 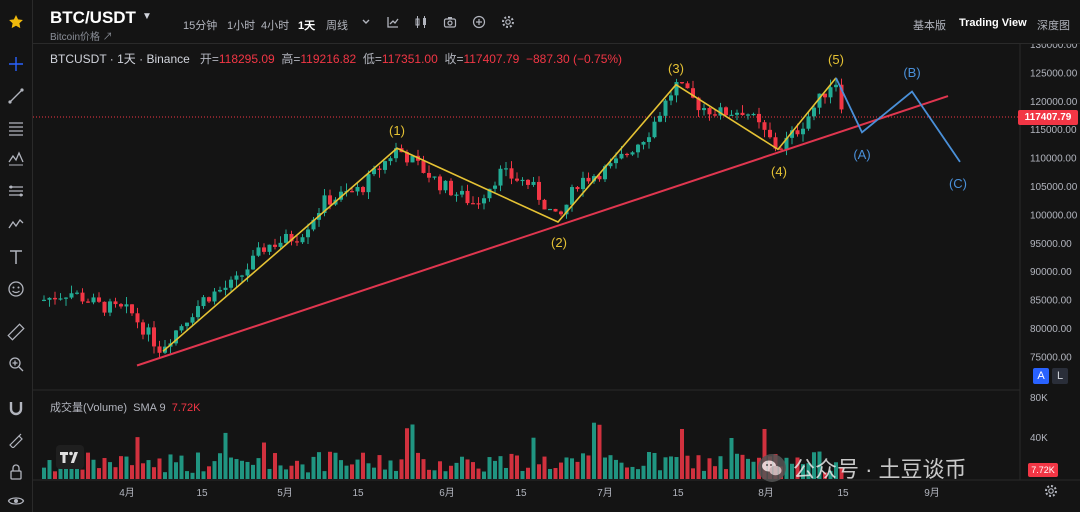 I want to click on chevron-down-icon: ▼, so click(x=147, y=16).